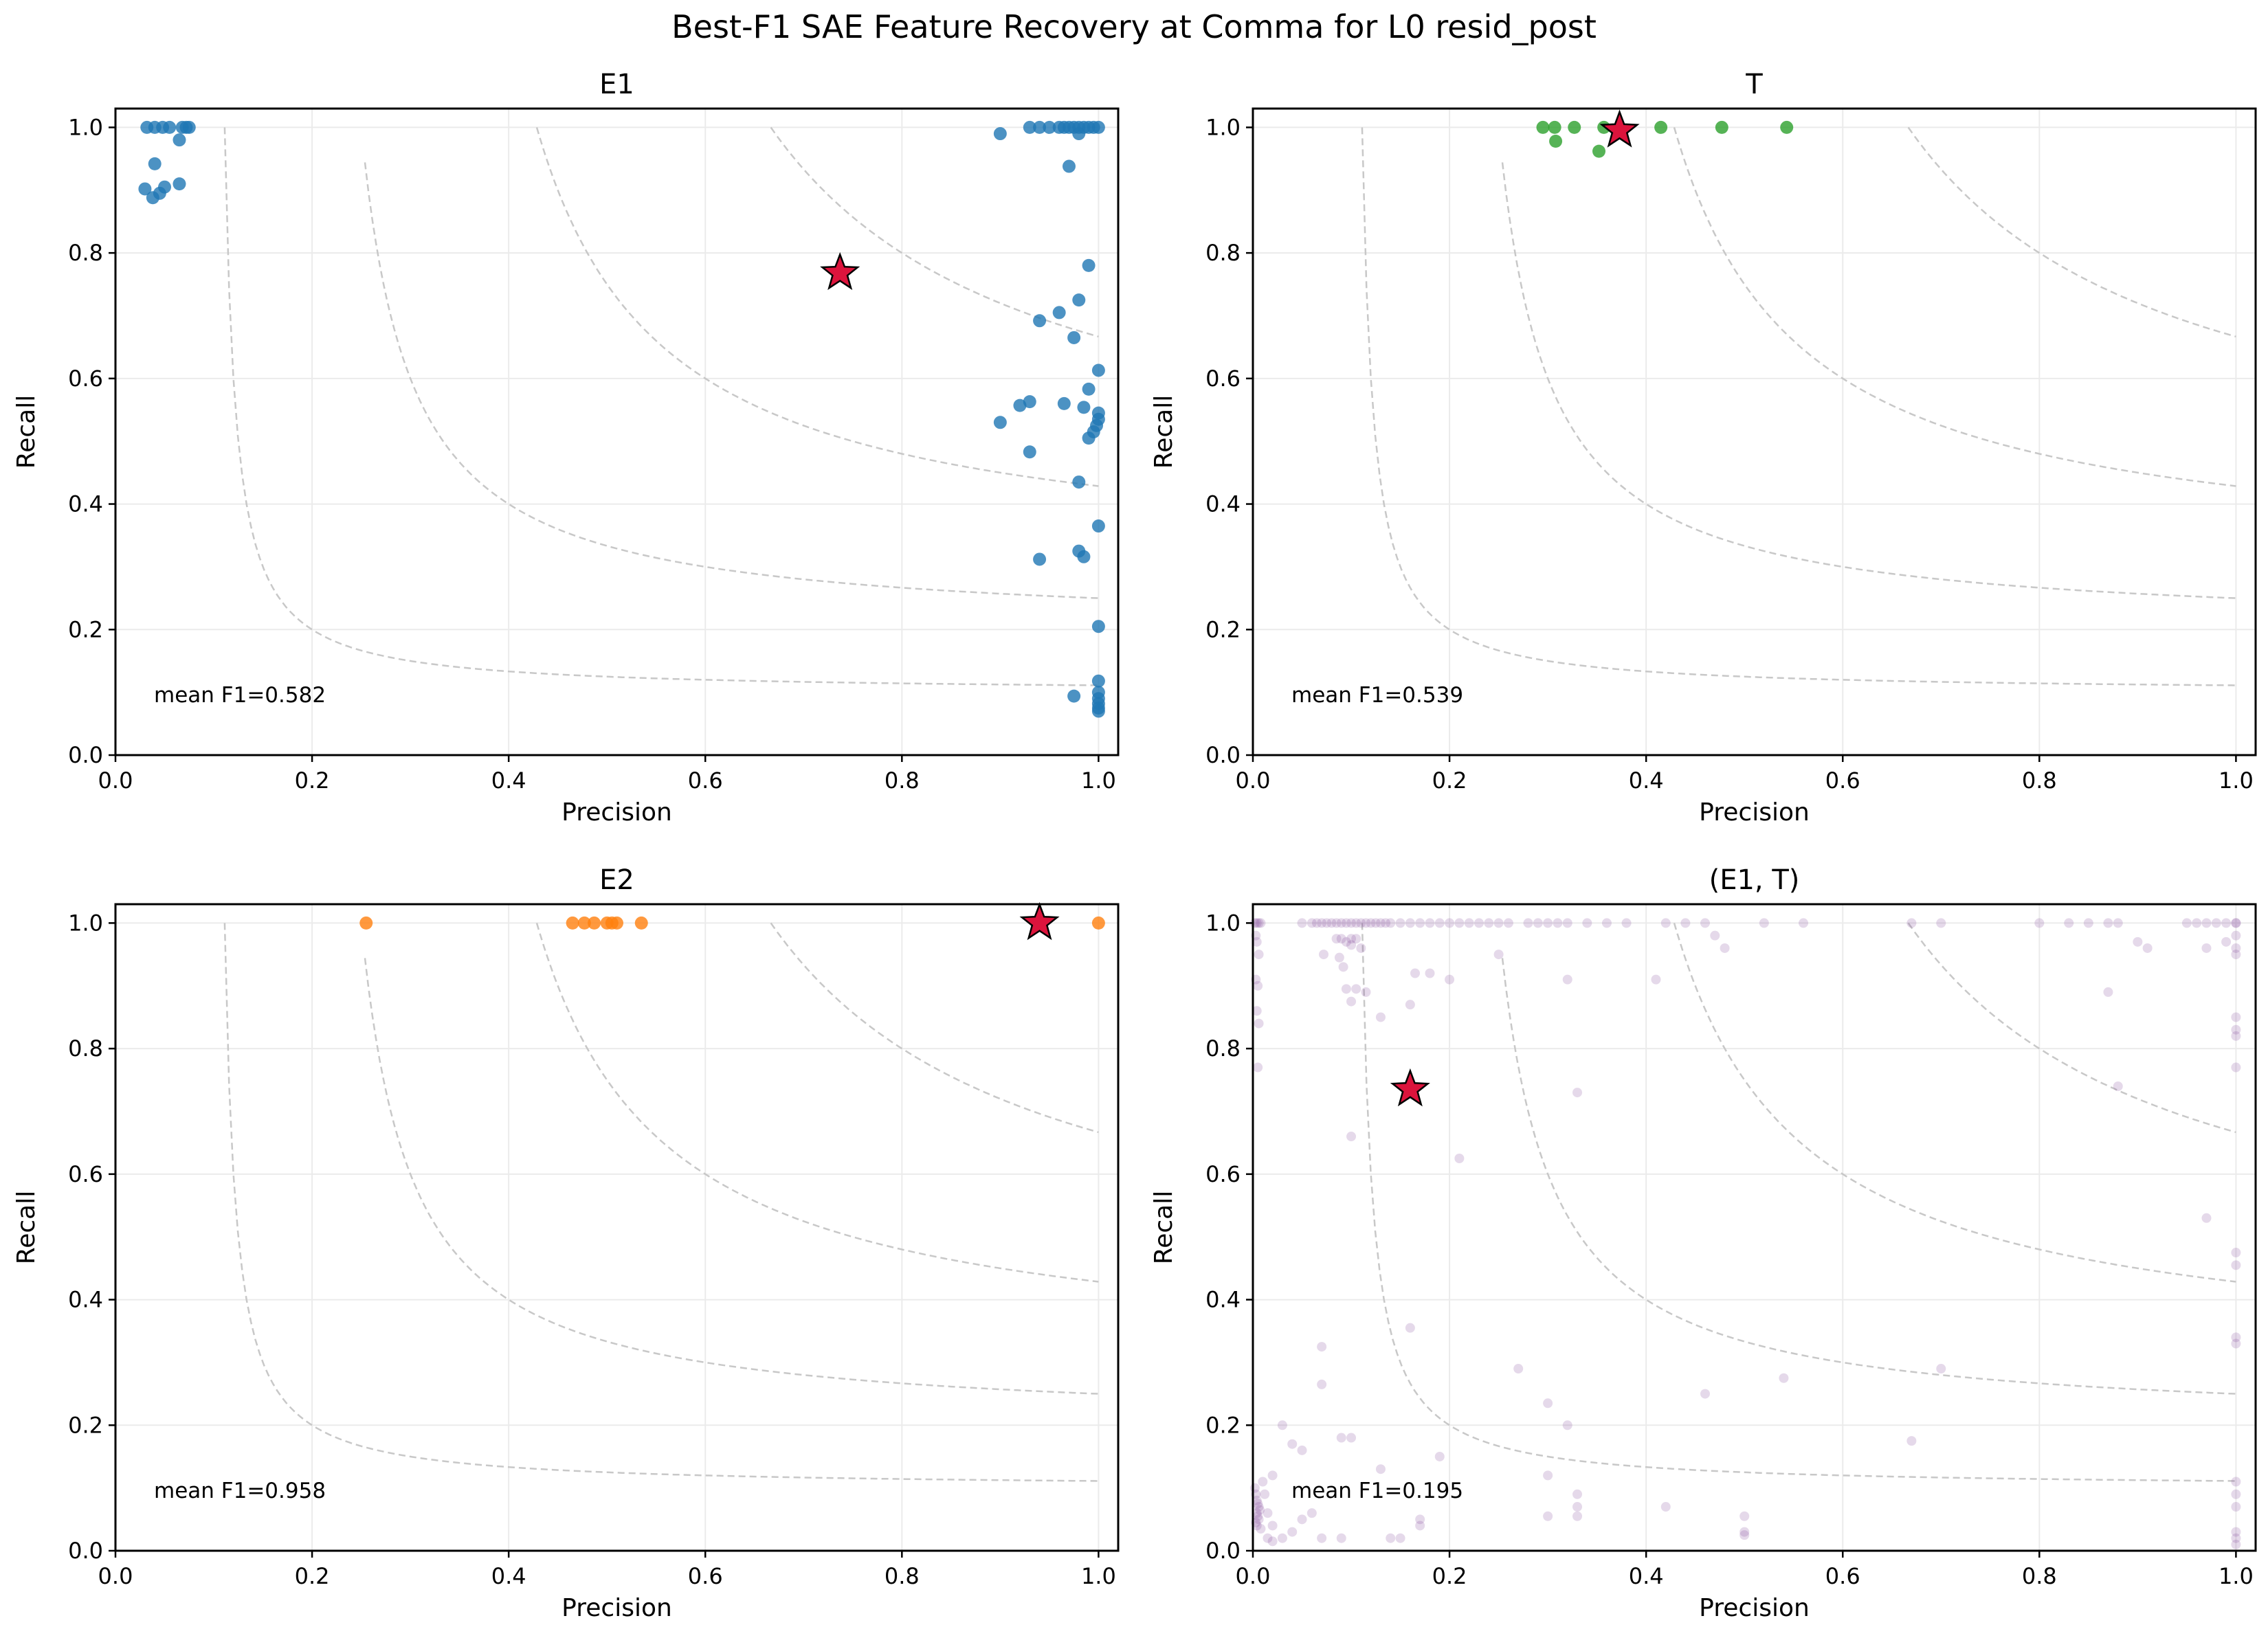 The height and width of the screenshot is (1649, 2268). What do you see at coordinates (617, 84) in the screenshot?
I see `panel-title: E1` at bounding box center [617, 84].